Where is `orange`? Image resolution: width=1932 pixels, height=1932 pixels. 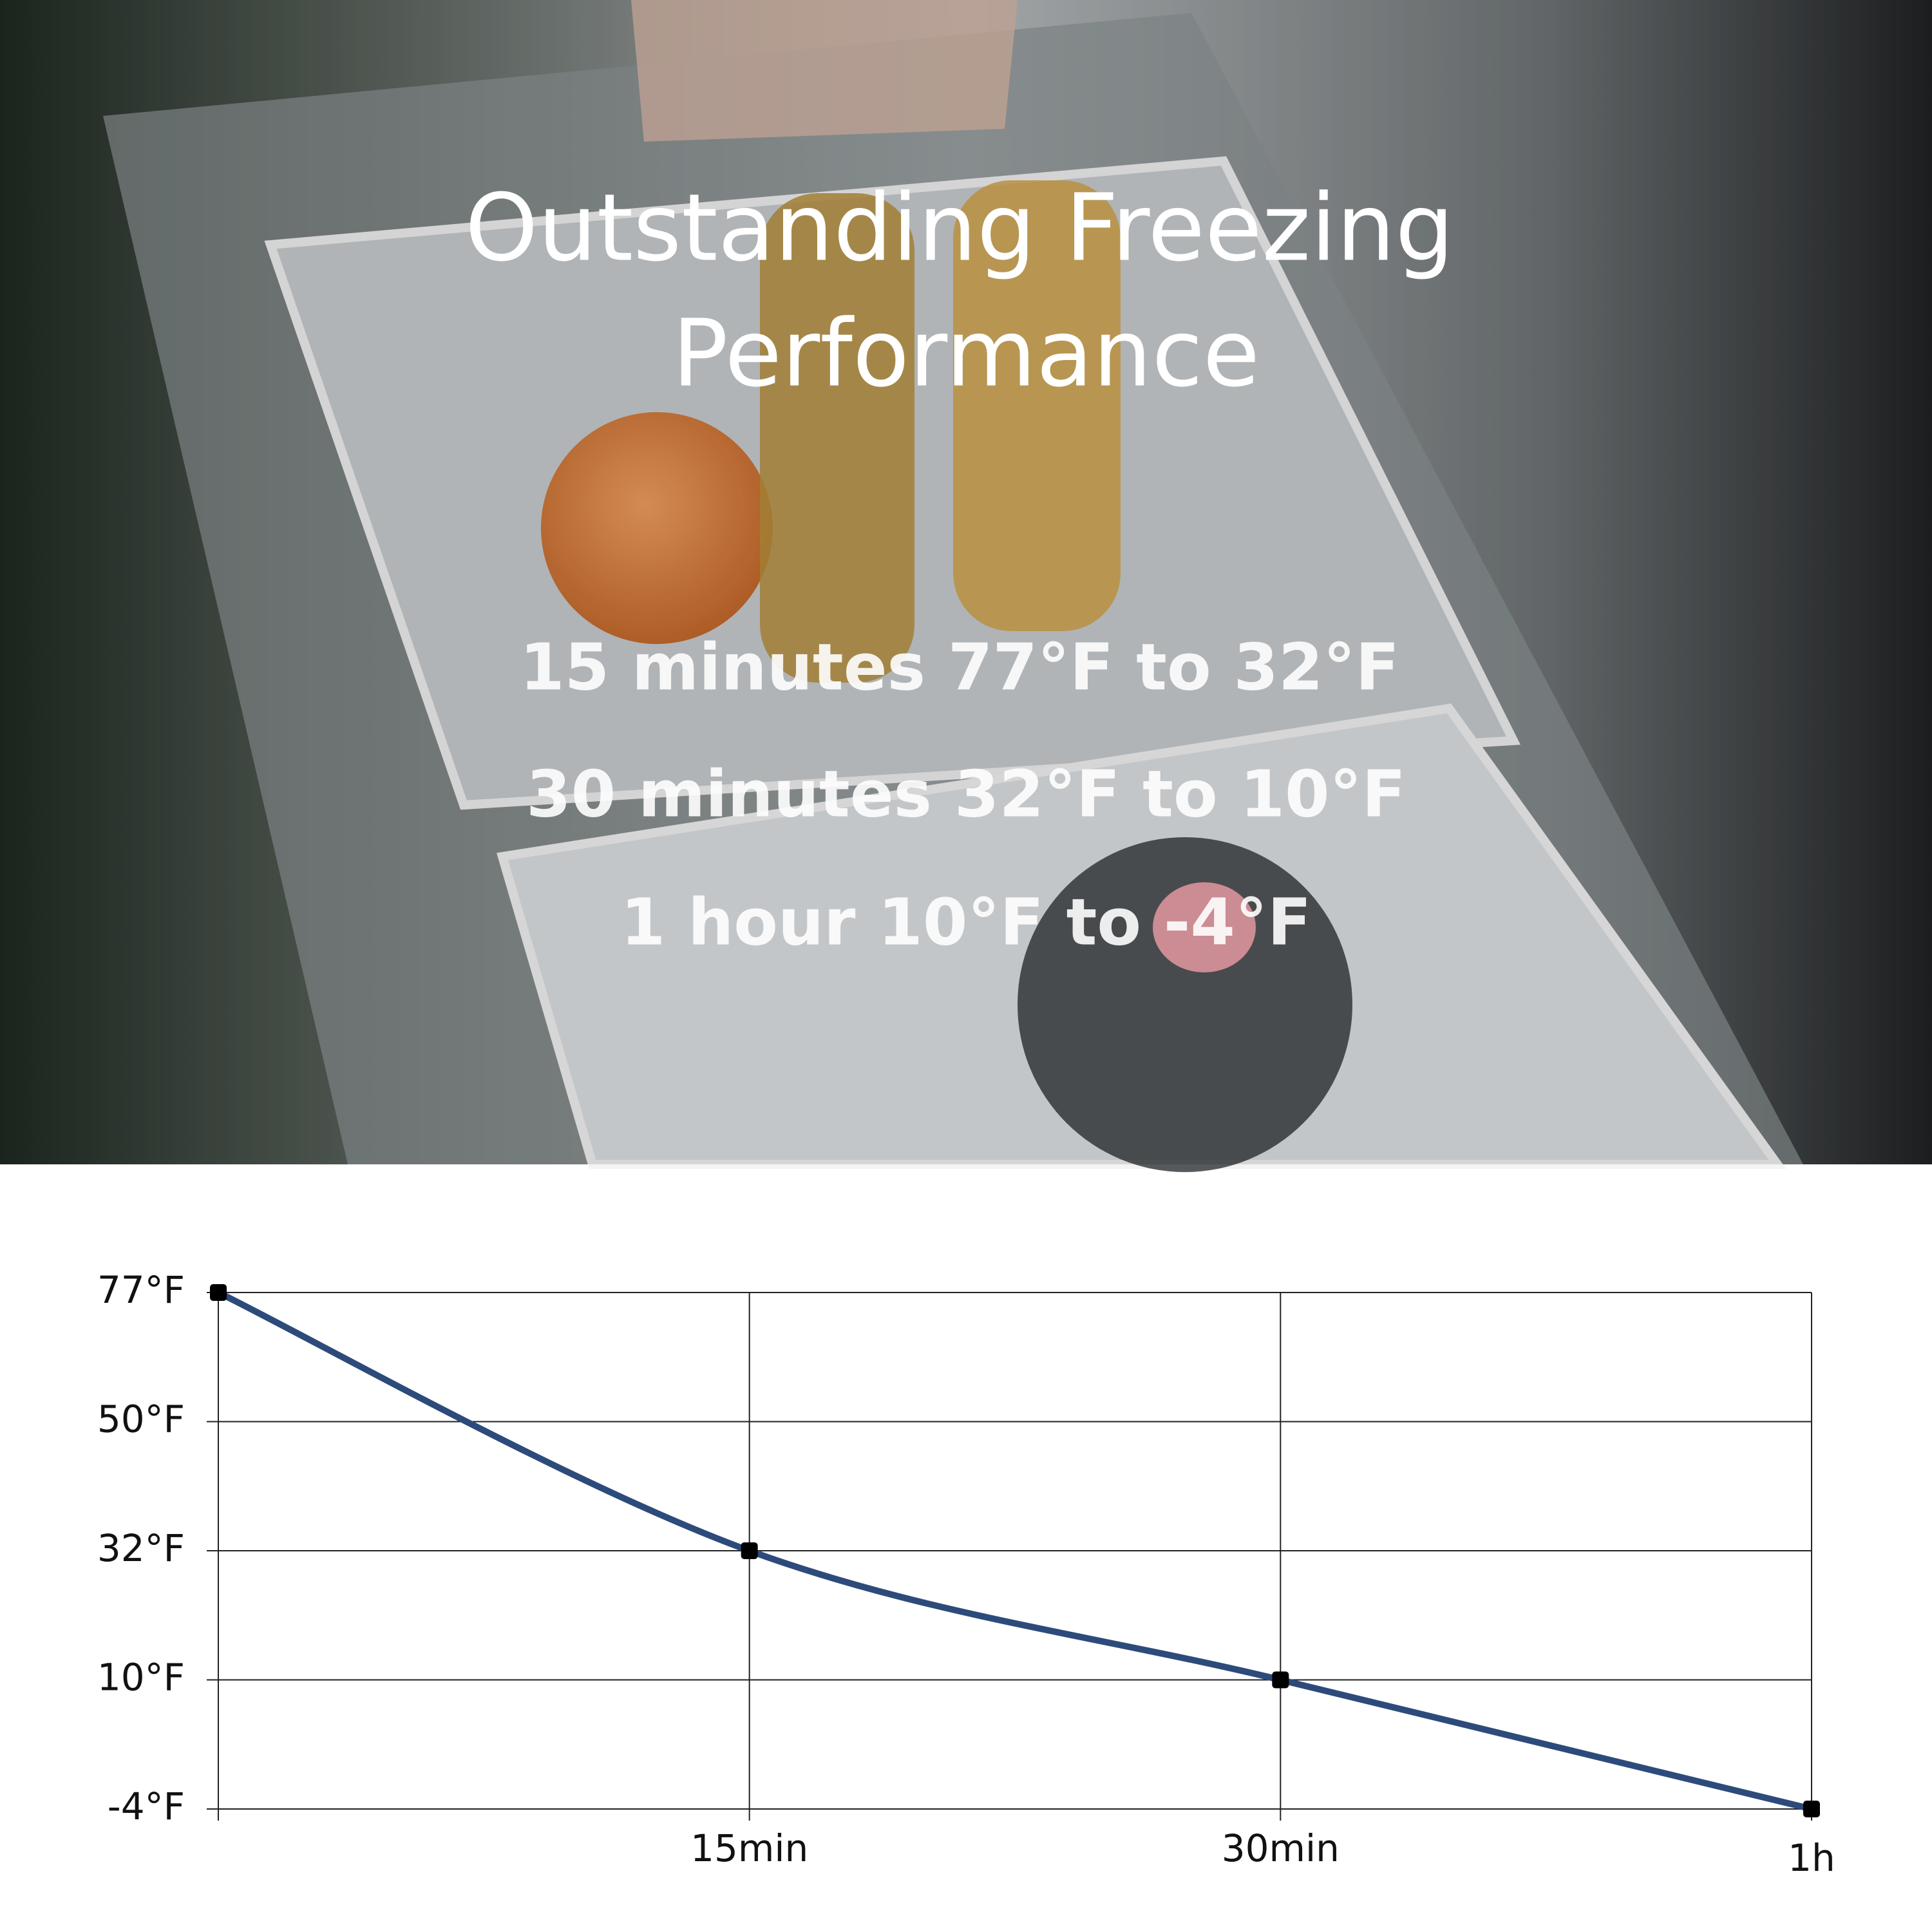
orange is located at coordinates (657, 528).